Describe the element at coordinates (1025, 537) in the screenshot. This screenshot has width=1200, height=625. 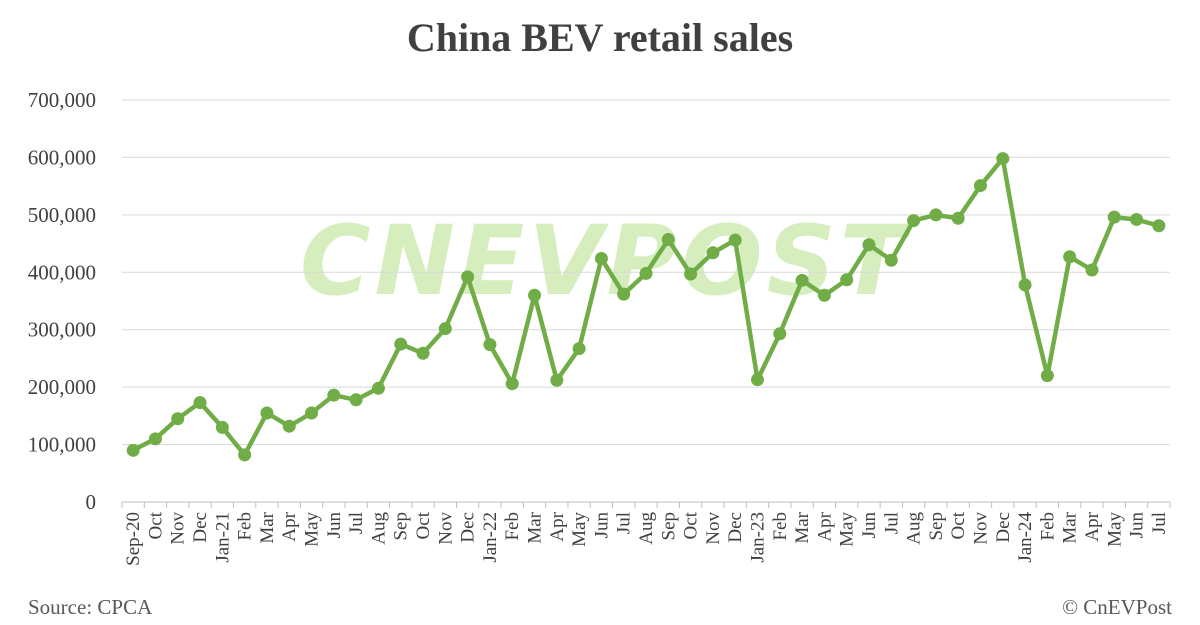
I see `x-tick-label: Jan-24` at that location.